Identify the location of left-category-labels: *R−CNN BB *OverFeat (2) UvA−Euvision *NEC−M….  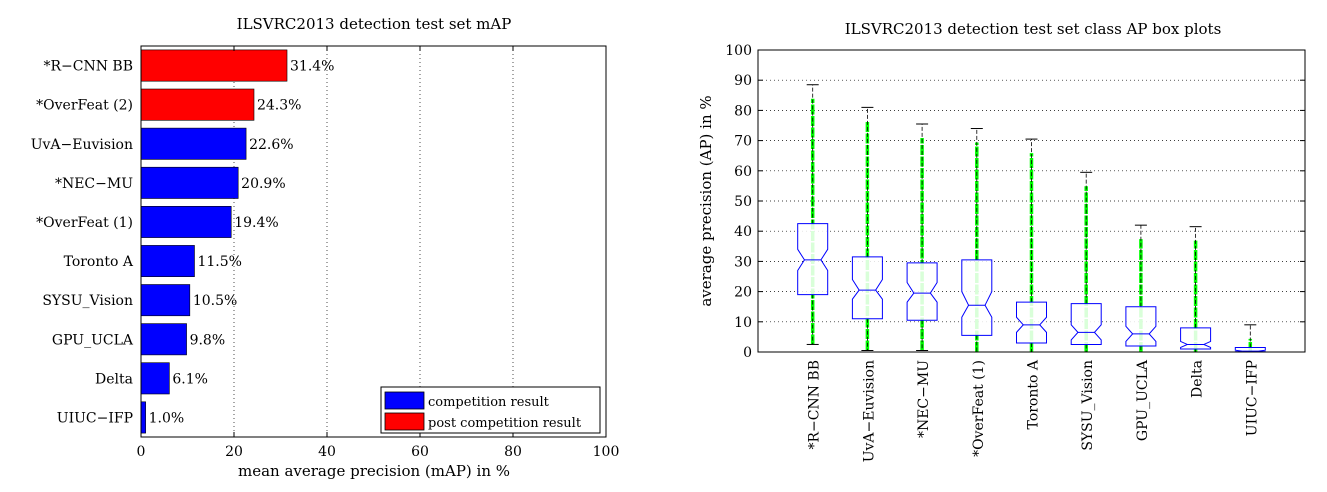
(82, 243).